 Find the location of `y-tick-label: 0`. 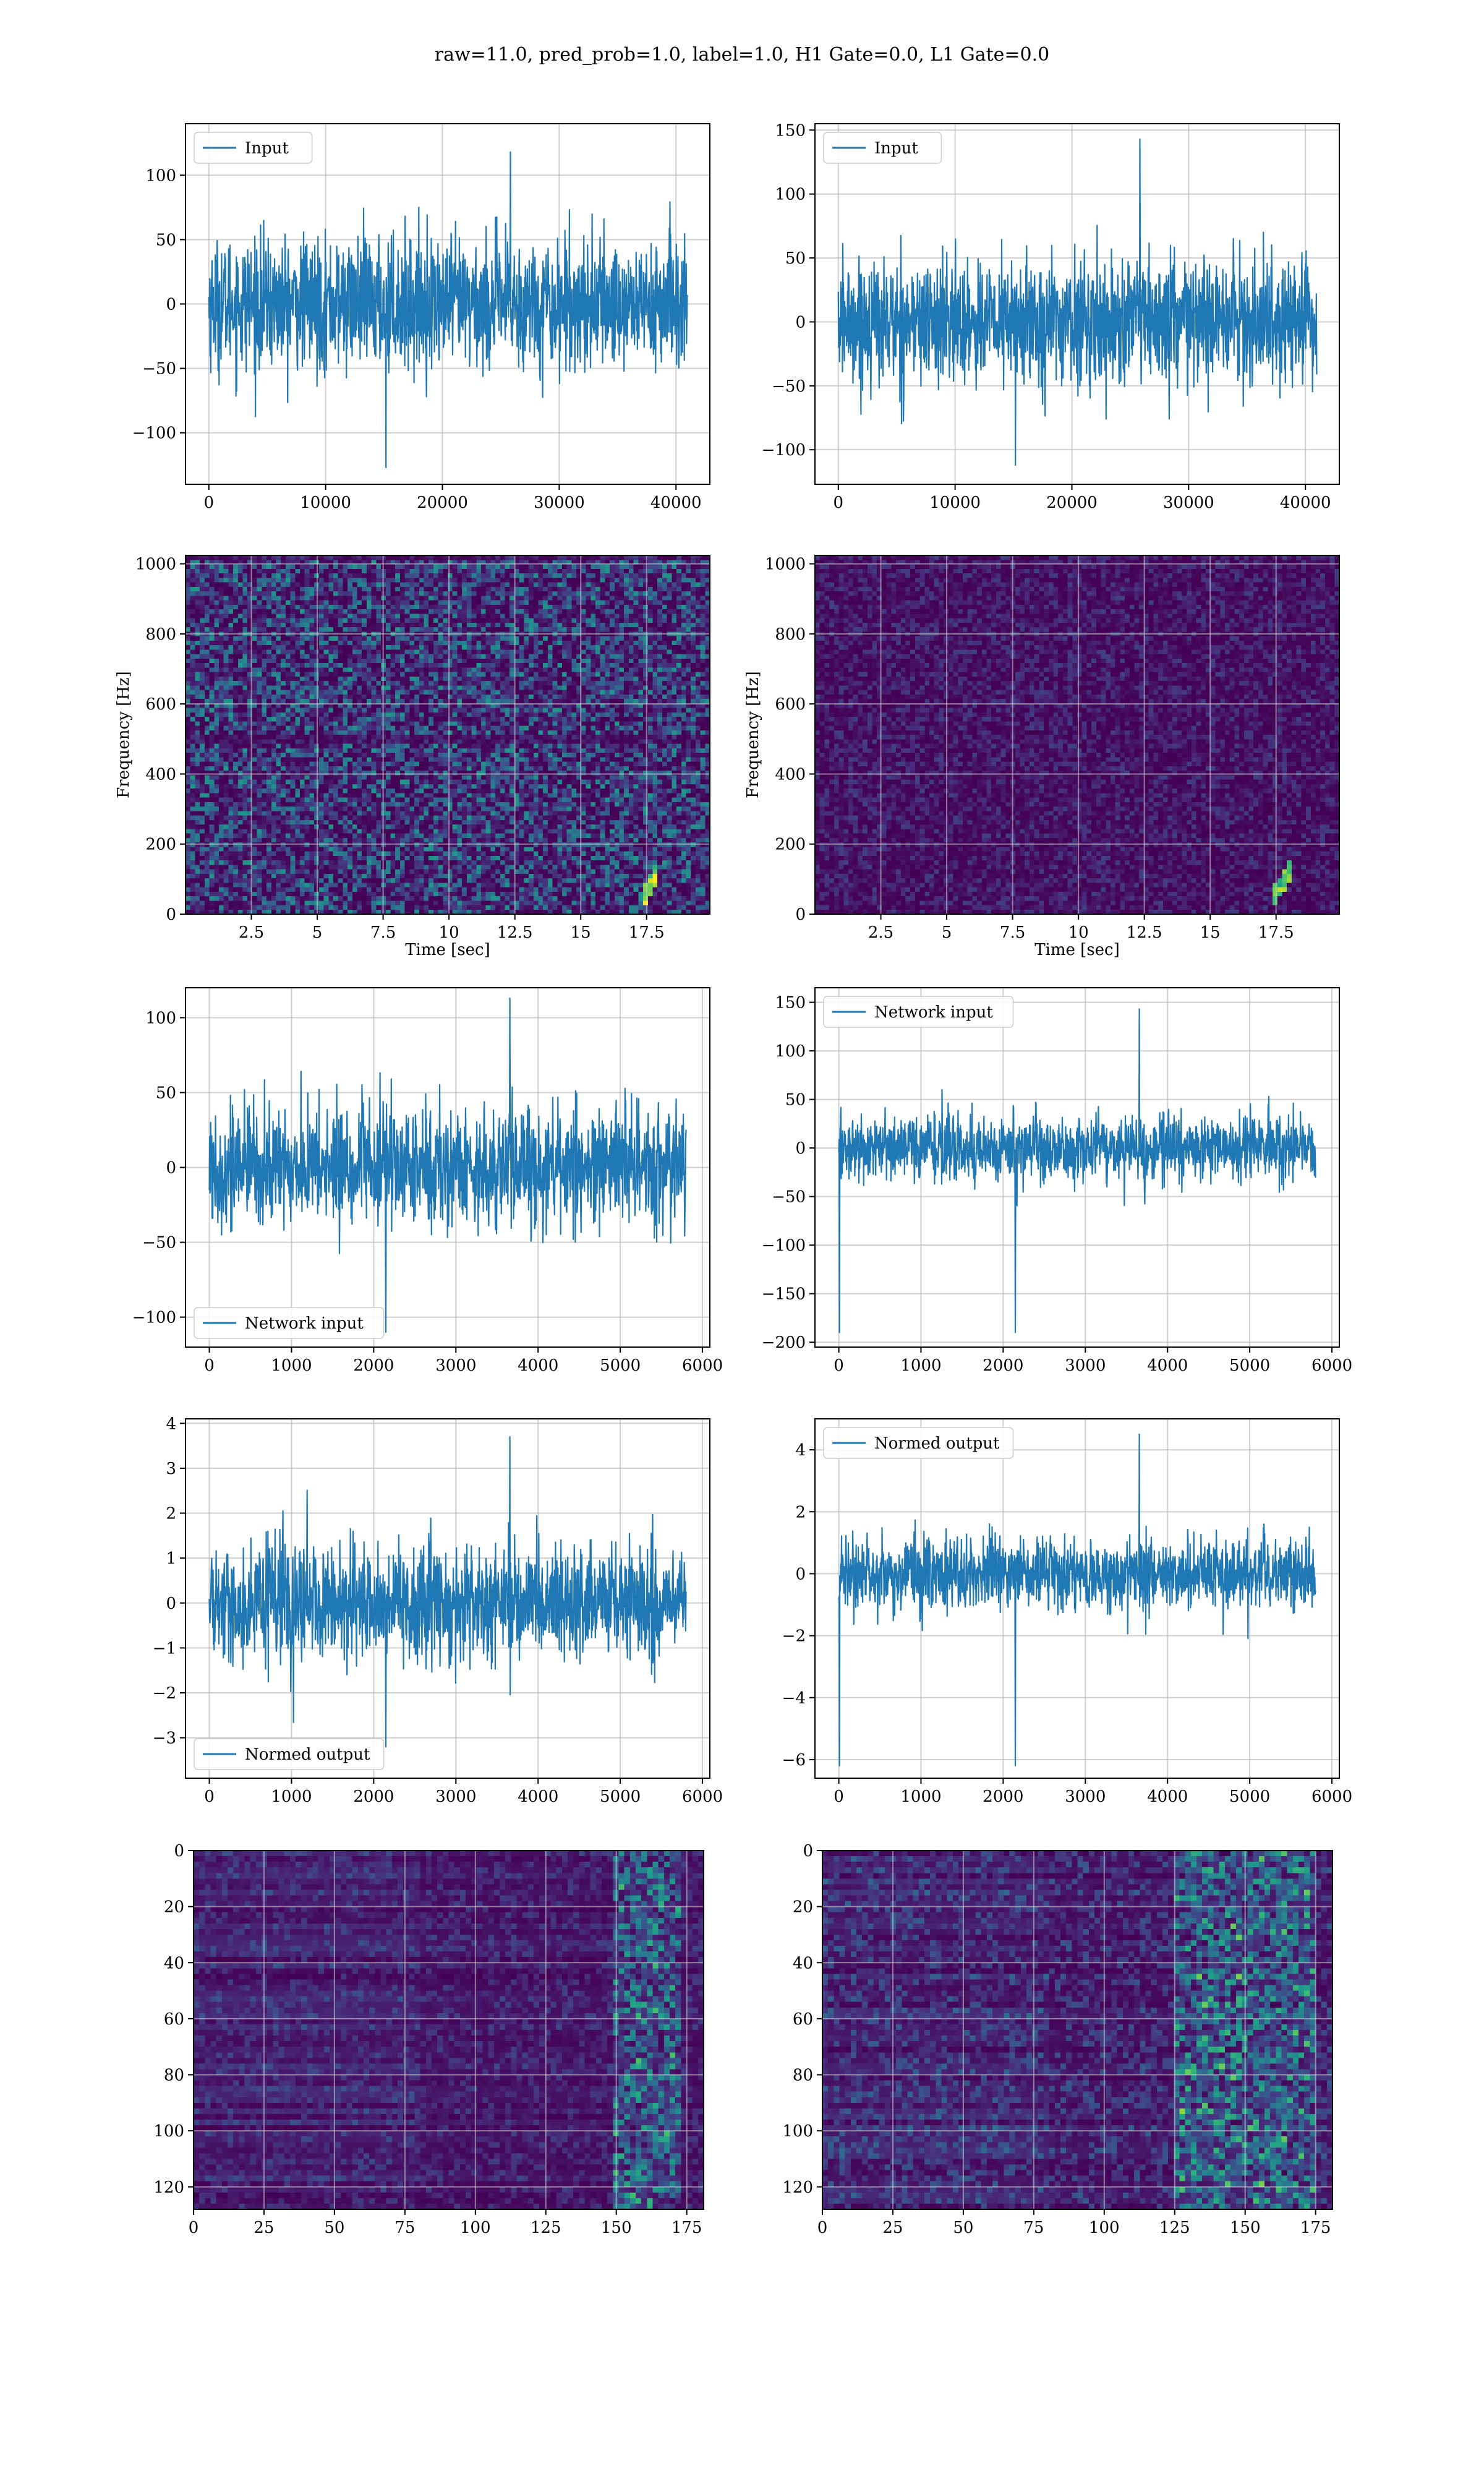

y-tick-label: 0 is located at coordinates (171, 305).